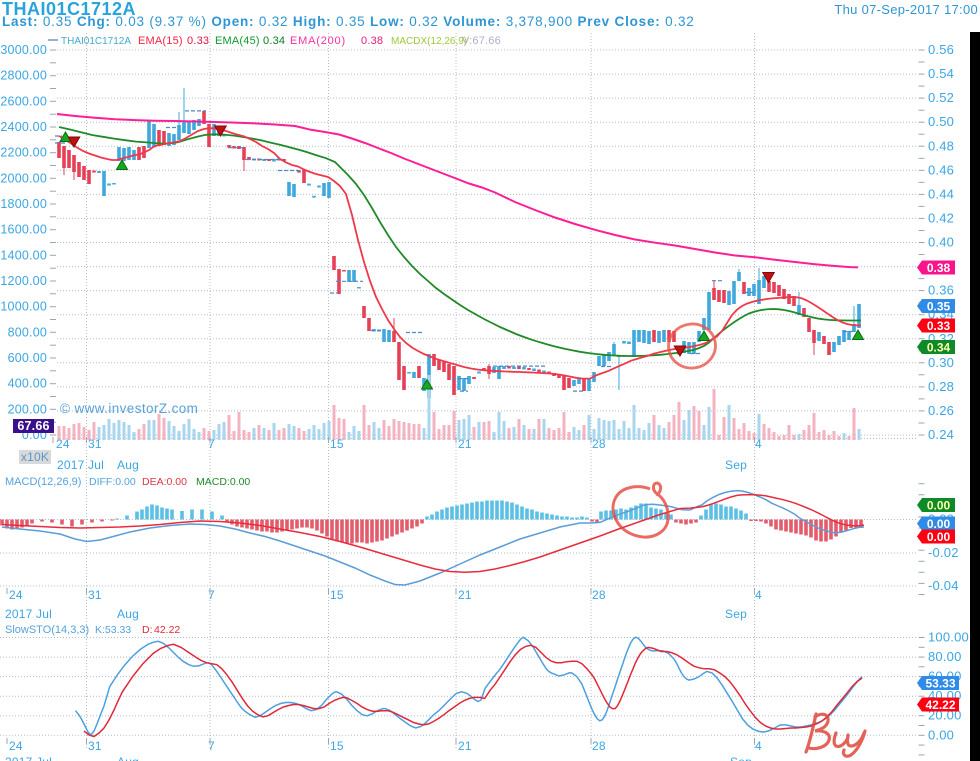 The image size is (980, 761). Describe the element at coordinates (941, 434) in the screenshot. I see `svg-text: 0.24` at that location.